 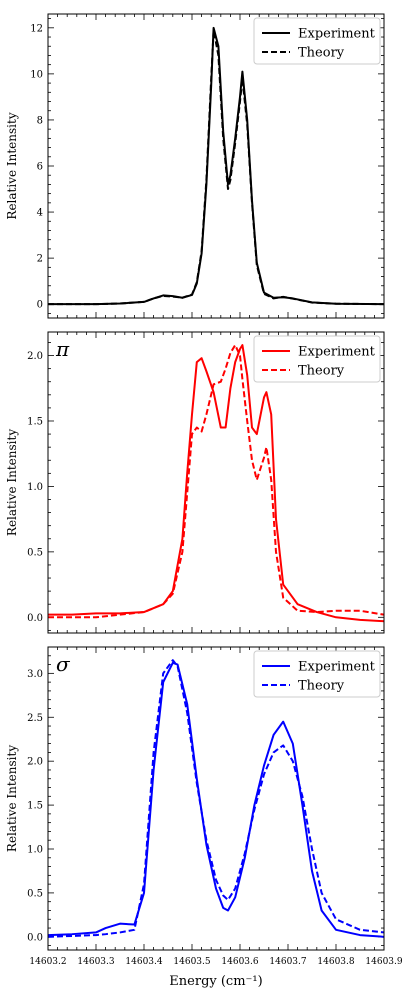 What do you see at coordinates (143, 962) in the screenshot?
I see `x-tick-label: 14603.4` at bounding box center [143, 962].